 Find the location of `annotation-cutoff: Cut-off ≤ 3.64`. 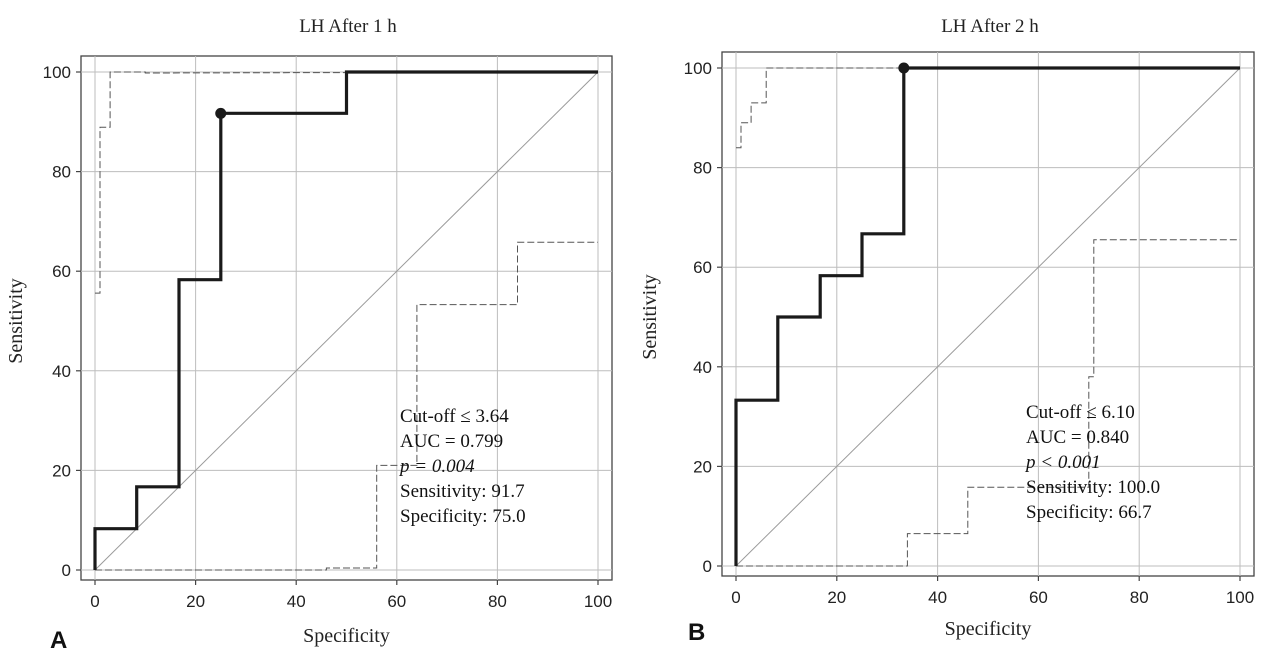

annotation-cutoff: Cut-off ≤ 3.64 is located at coordinates (454, 416).